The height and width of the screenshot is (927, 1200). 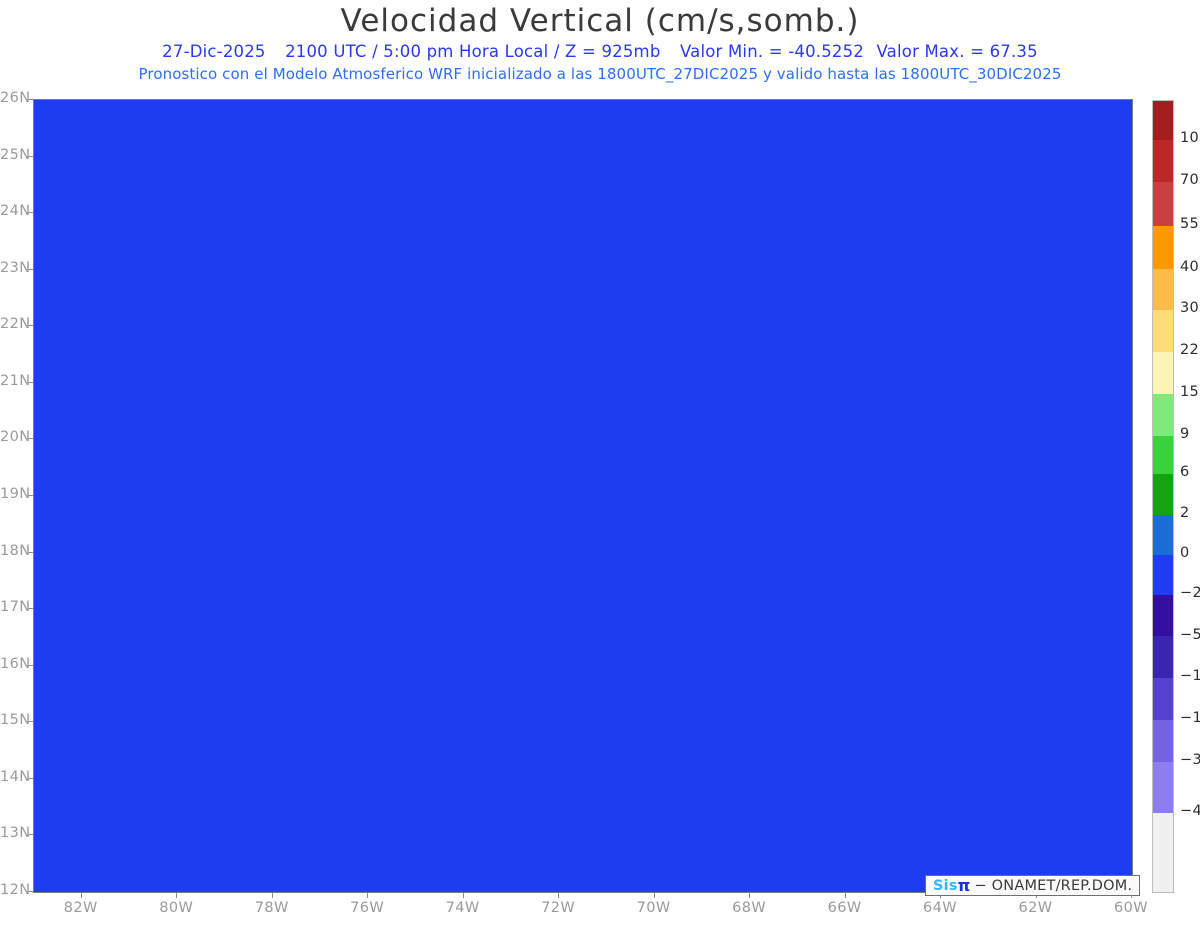 I want to click on logo-sis-text: Sis, so click(x=945, y=885).